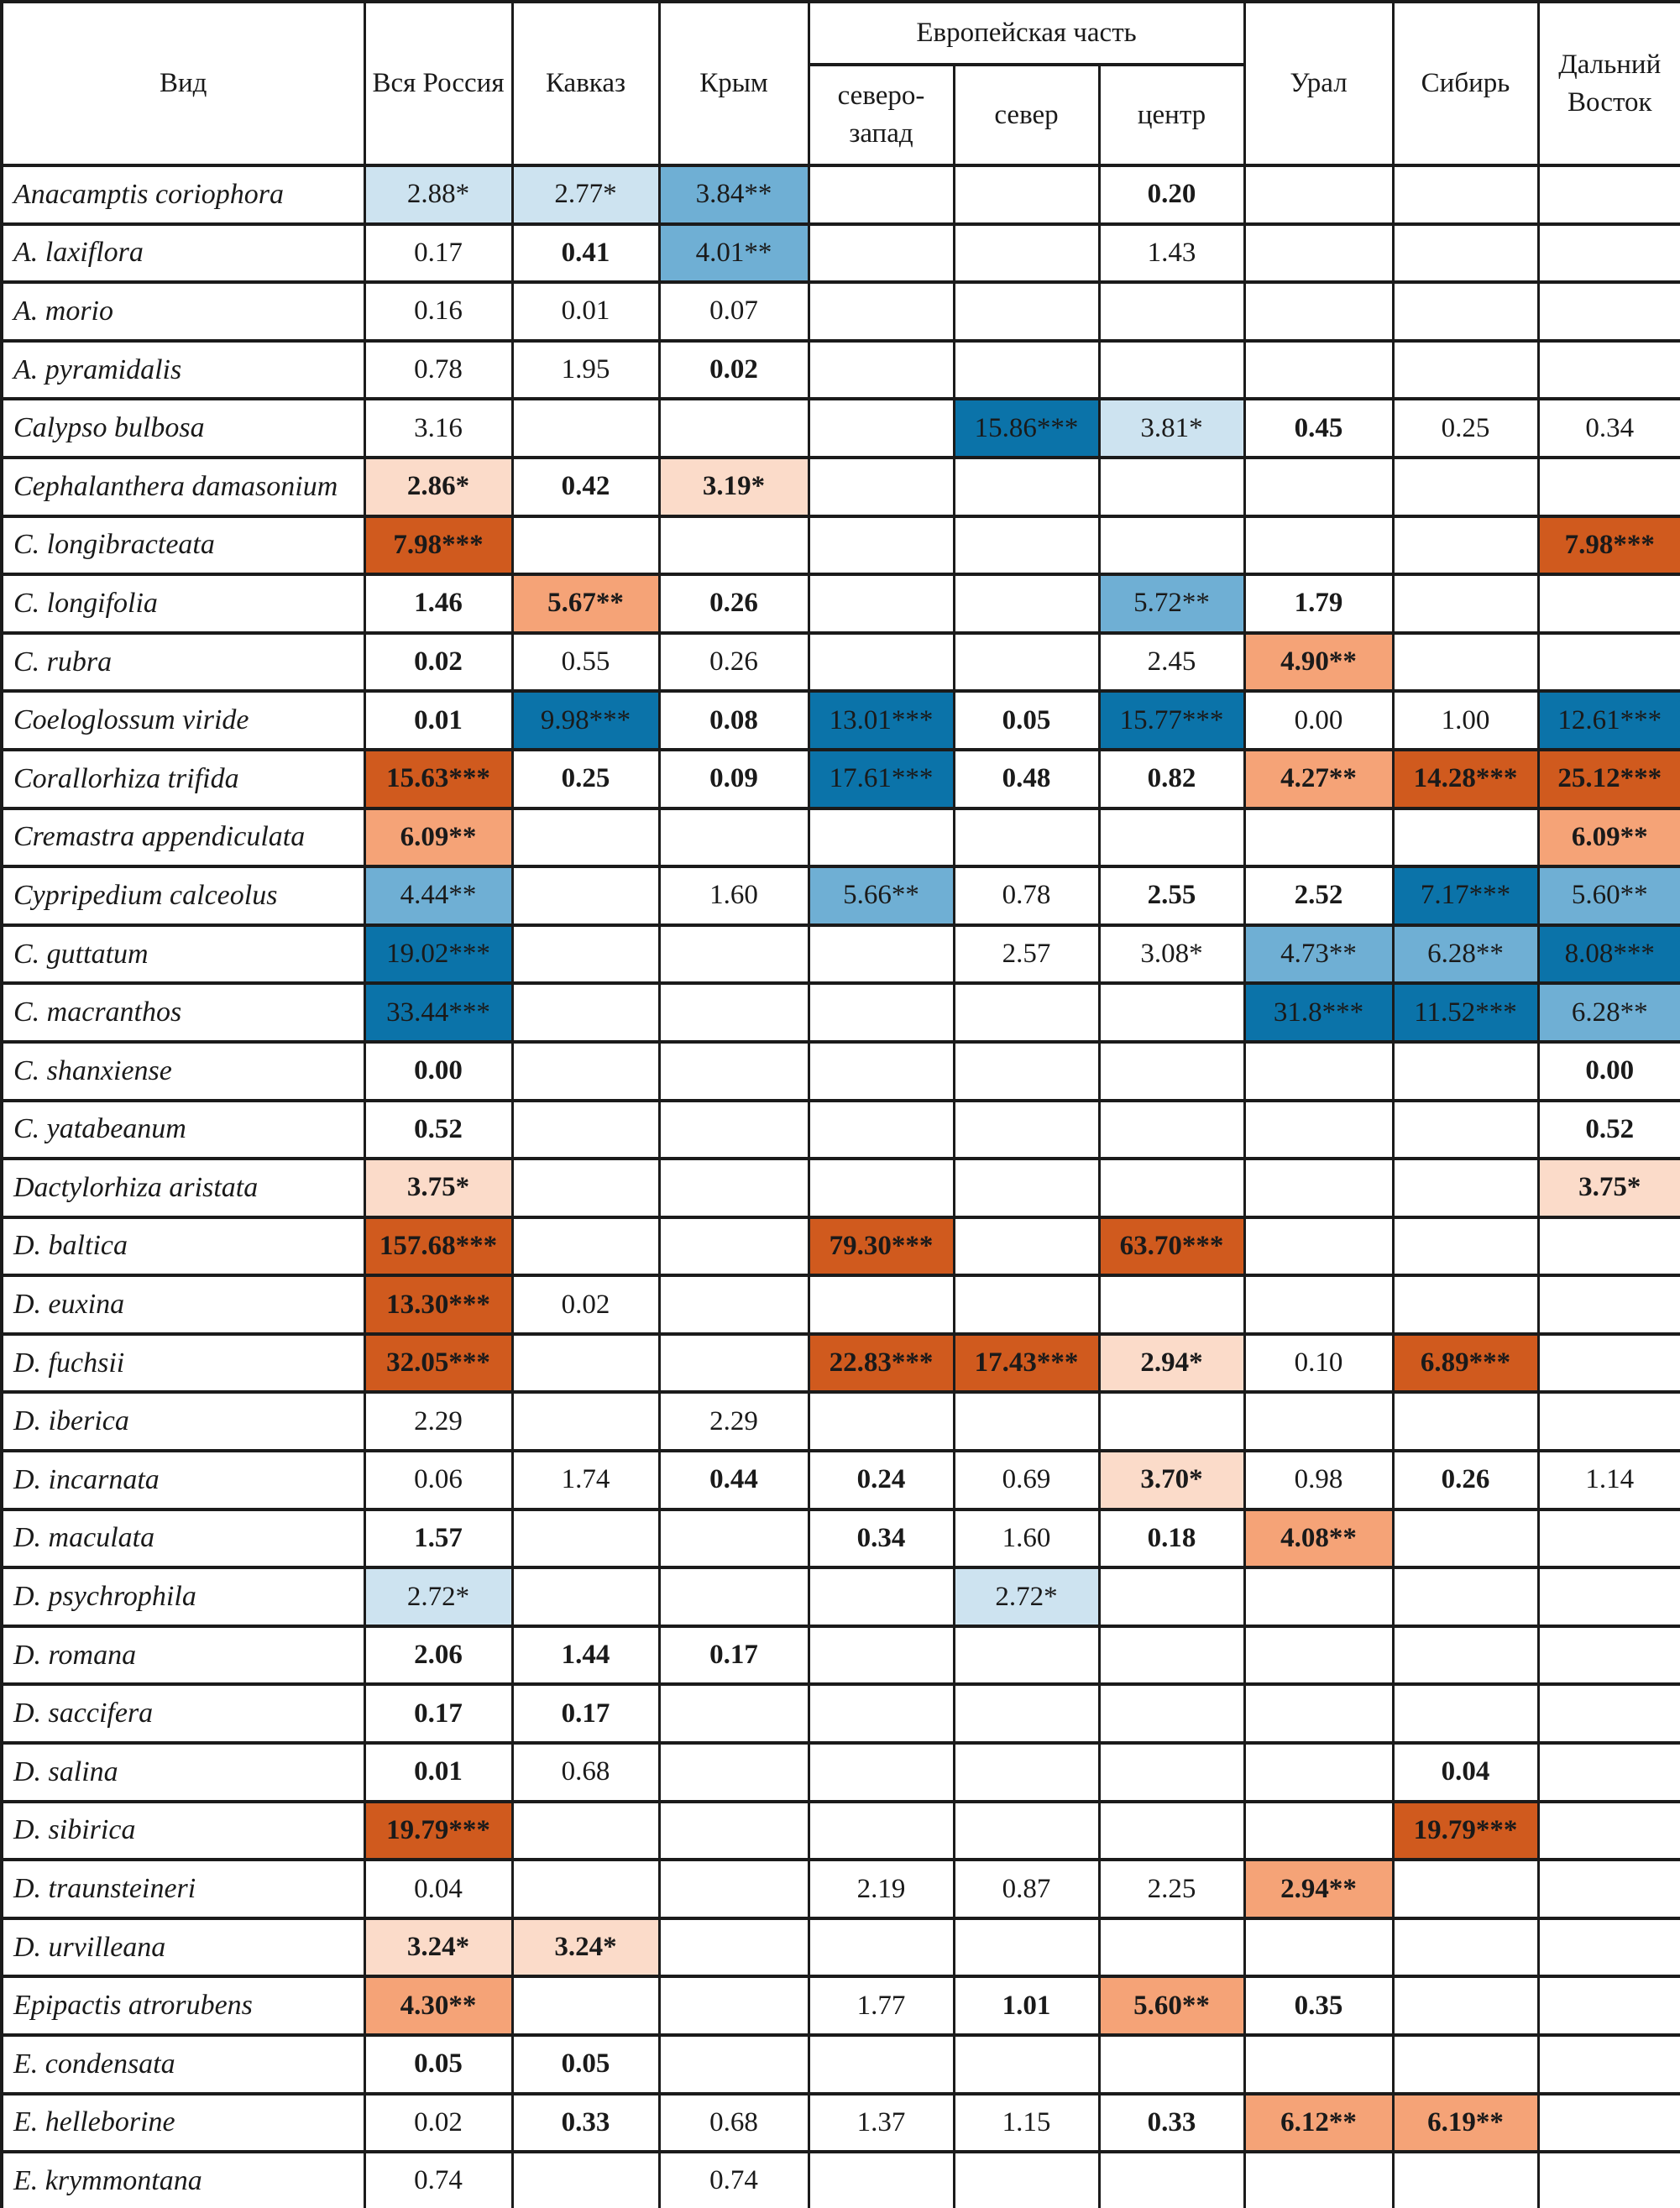  Describe the element at coordinates (881, 2006) in the screenshot. I see `cell-northwest: 1.77` at that location.